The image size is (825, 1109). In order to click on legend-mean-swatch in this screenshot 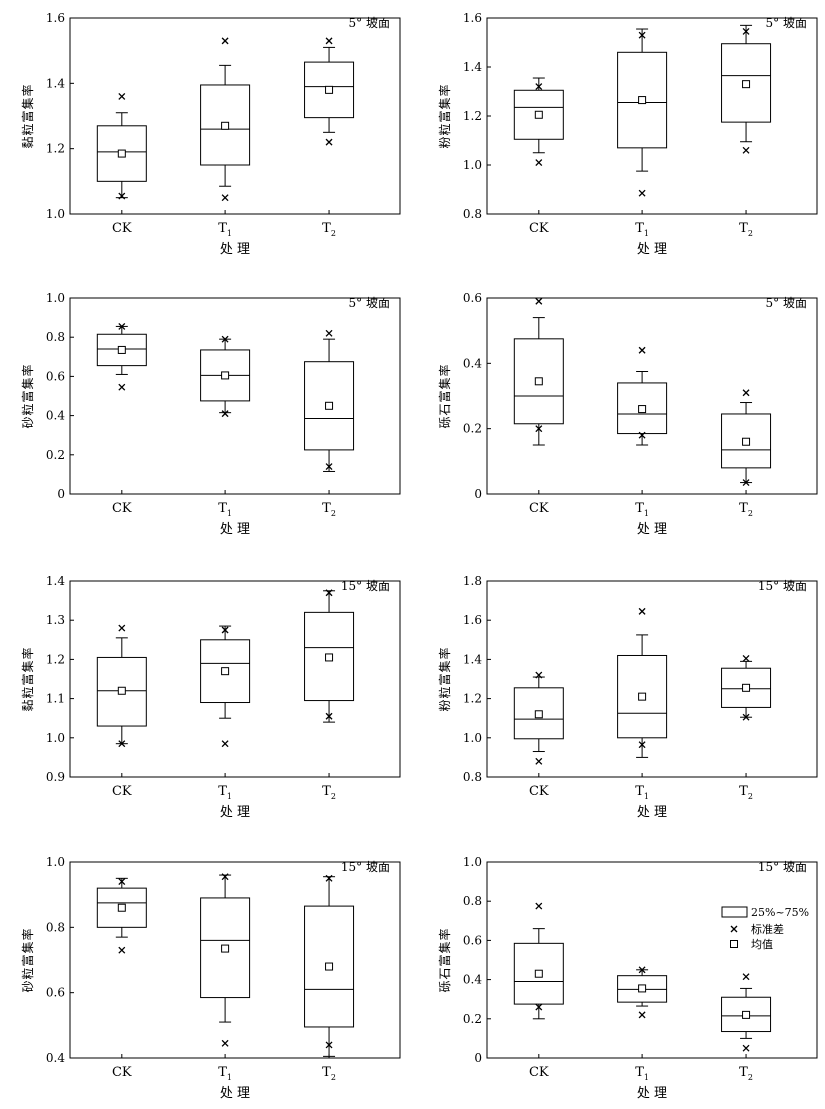, I will do `click(734, 944)`.